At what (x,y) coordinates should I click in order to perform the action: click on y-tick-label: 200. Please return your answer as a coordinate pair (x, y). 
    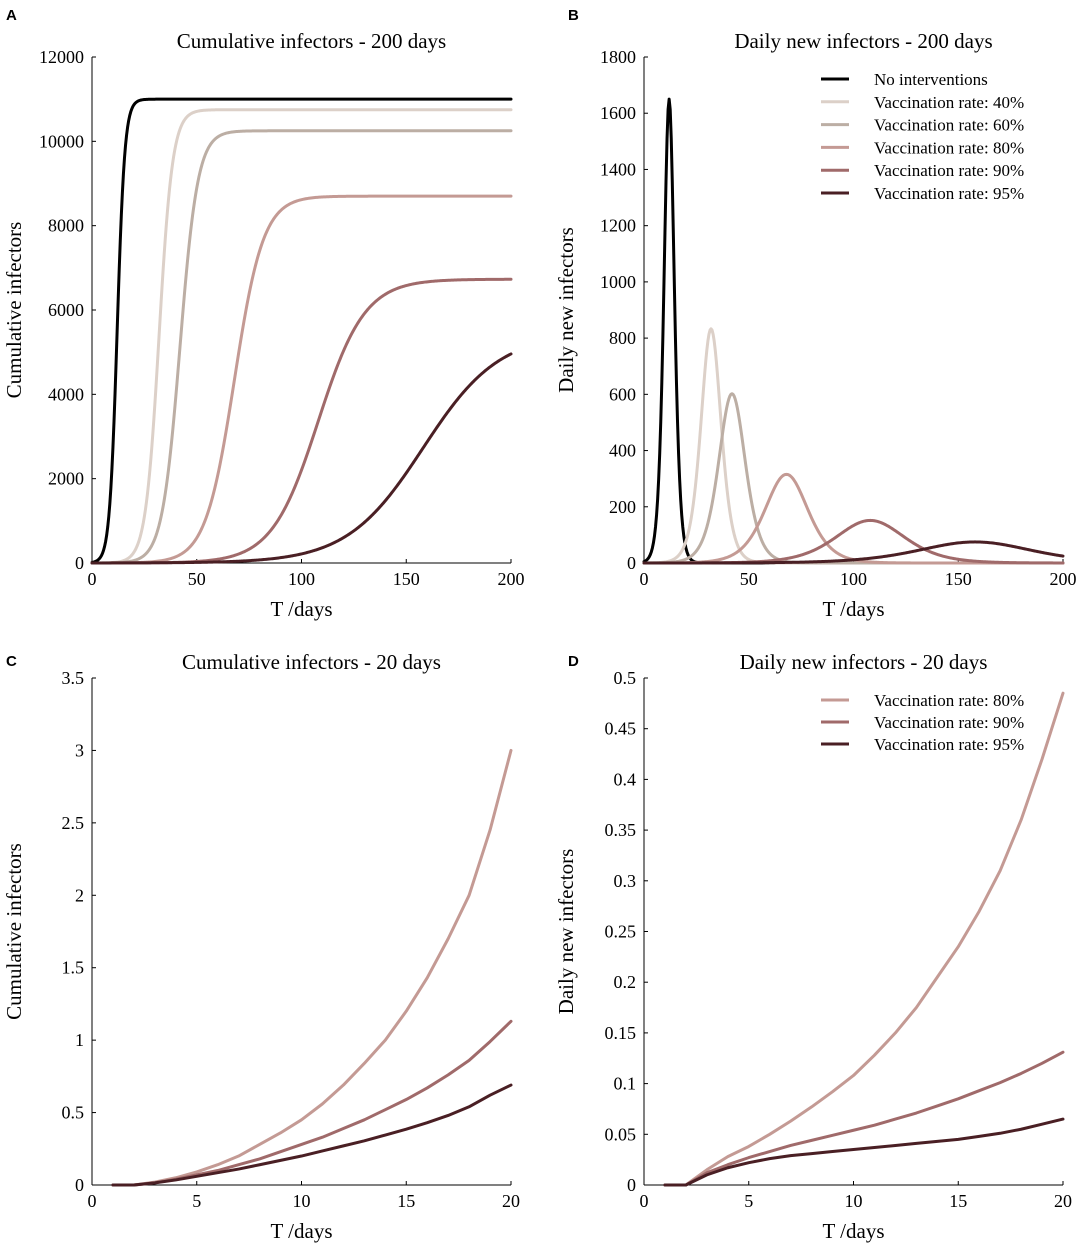
    Looking at the image, I should click on (622, 507).